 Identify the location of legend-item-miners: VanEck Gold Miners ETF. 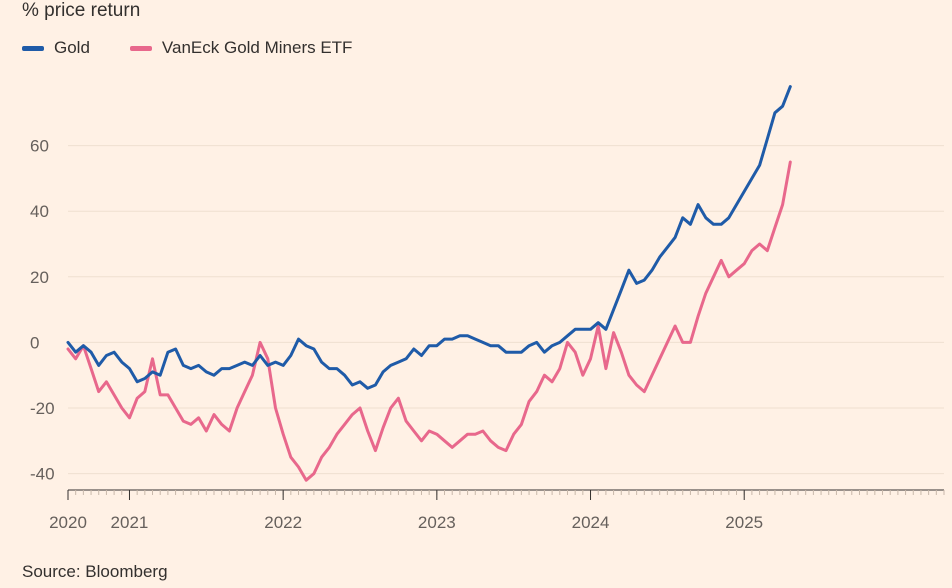
(241, 48).